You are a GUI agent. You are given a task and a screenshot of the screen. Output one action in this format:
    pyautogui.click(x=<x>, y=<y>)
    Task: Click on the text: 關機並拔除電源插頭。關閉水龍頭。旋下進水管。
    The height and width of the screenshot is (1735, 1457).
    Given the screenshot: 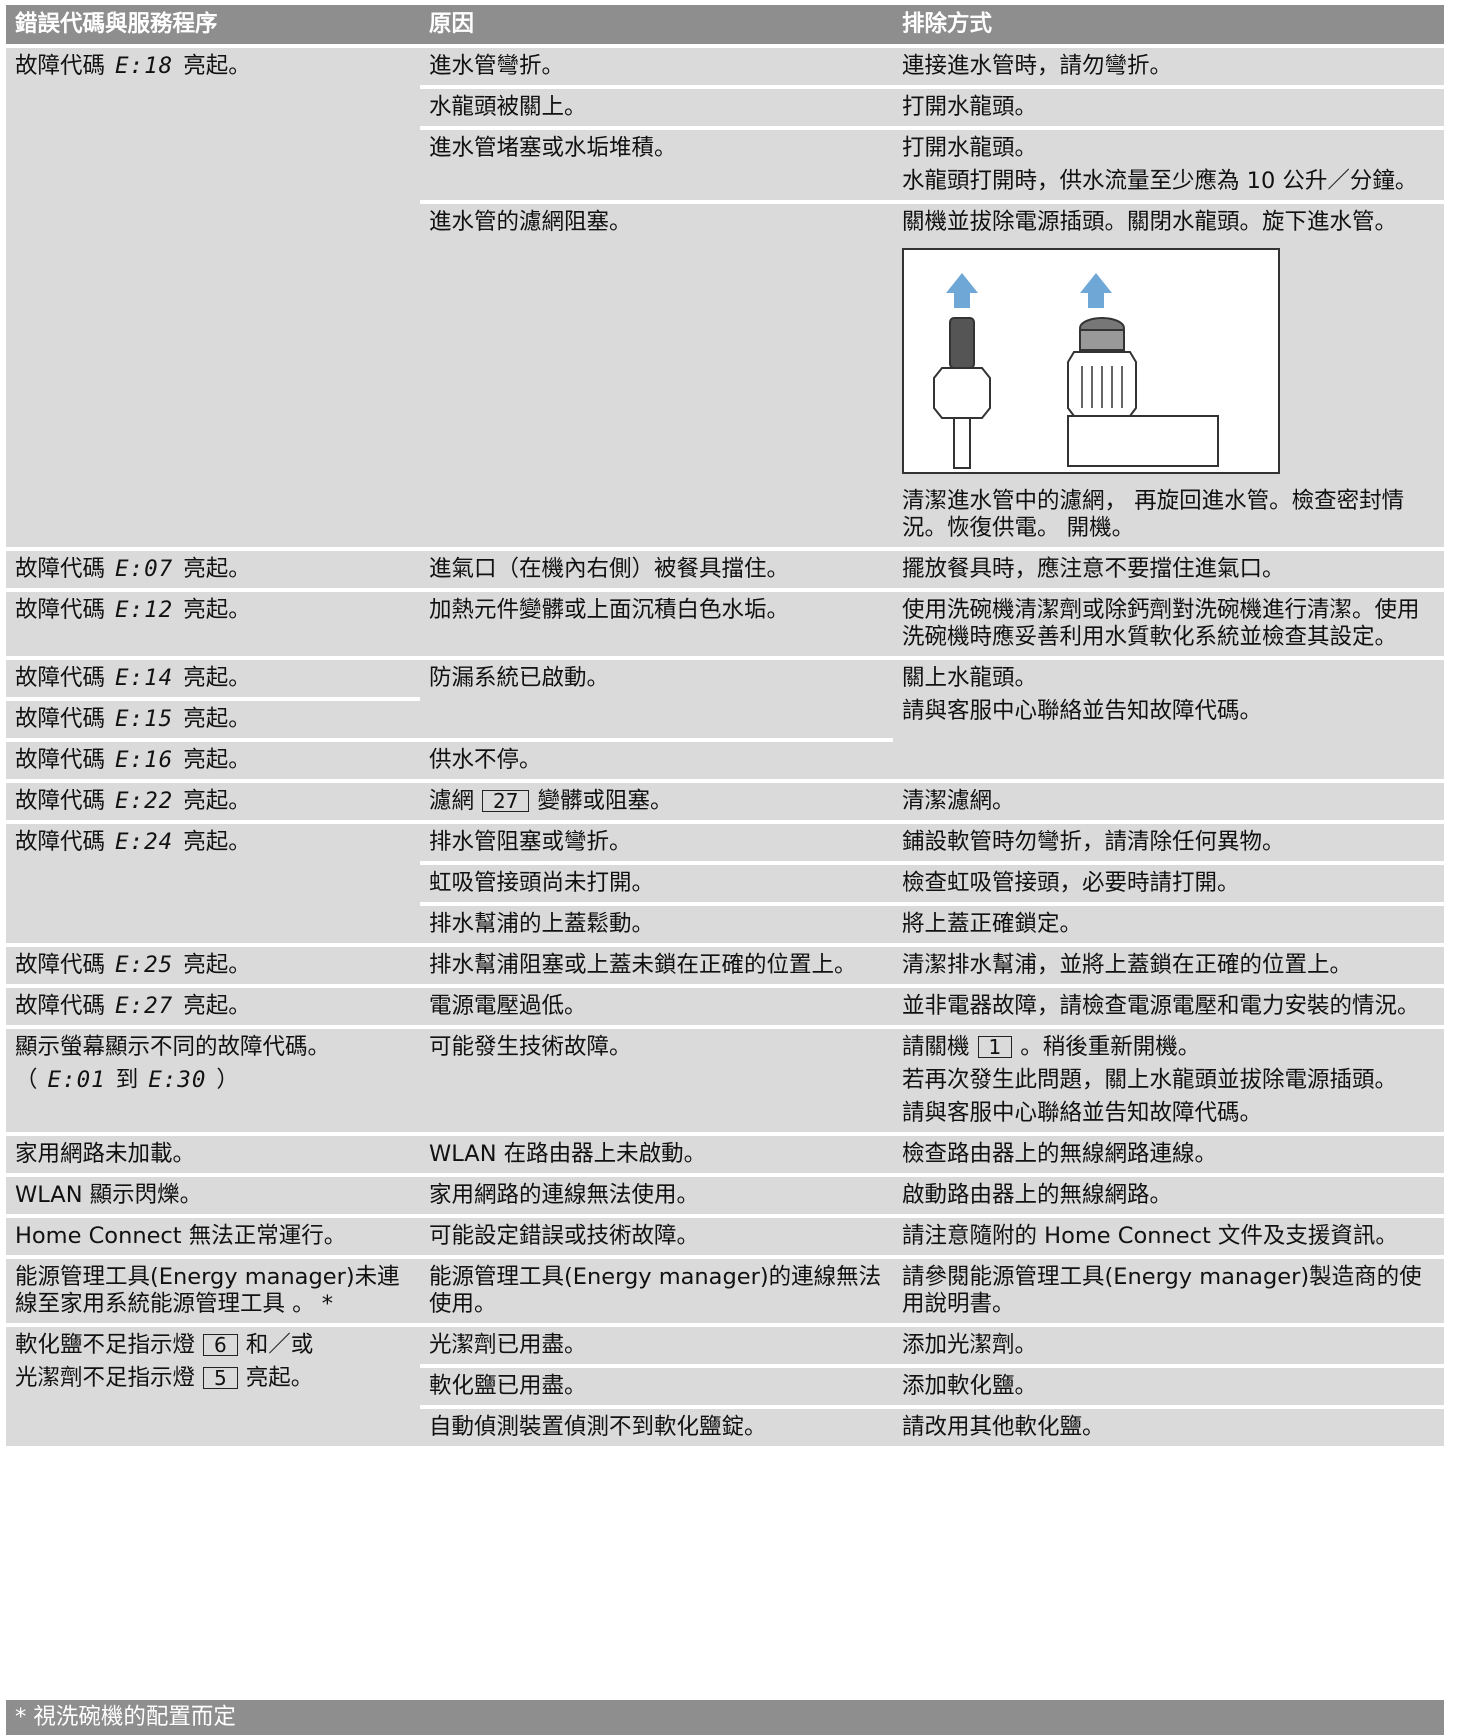 What is the action you would take?
    pyautogui.click(x=1150, y=222)
    